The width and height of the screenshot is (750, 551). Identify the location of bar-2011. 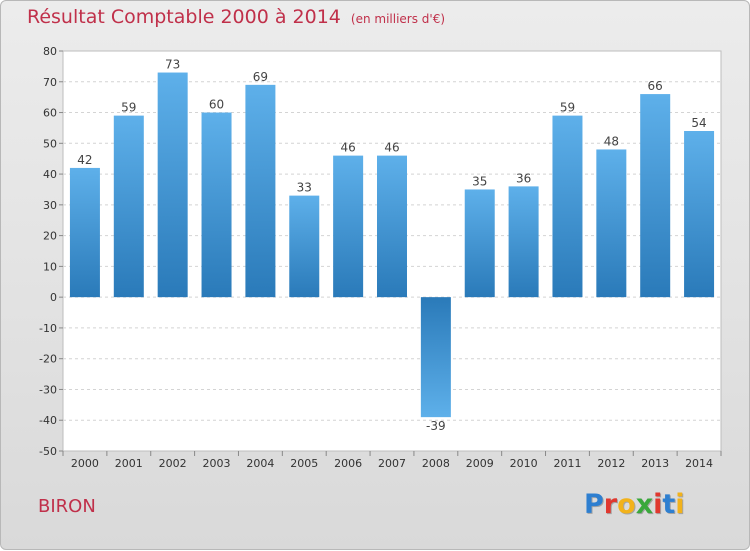
(567, 206).